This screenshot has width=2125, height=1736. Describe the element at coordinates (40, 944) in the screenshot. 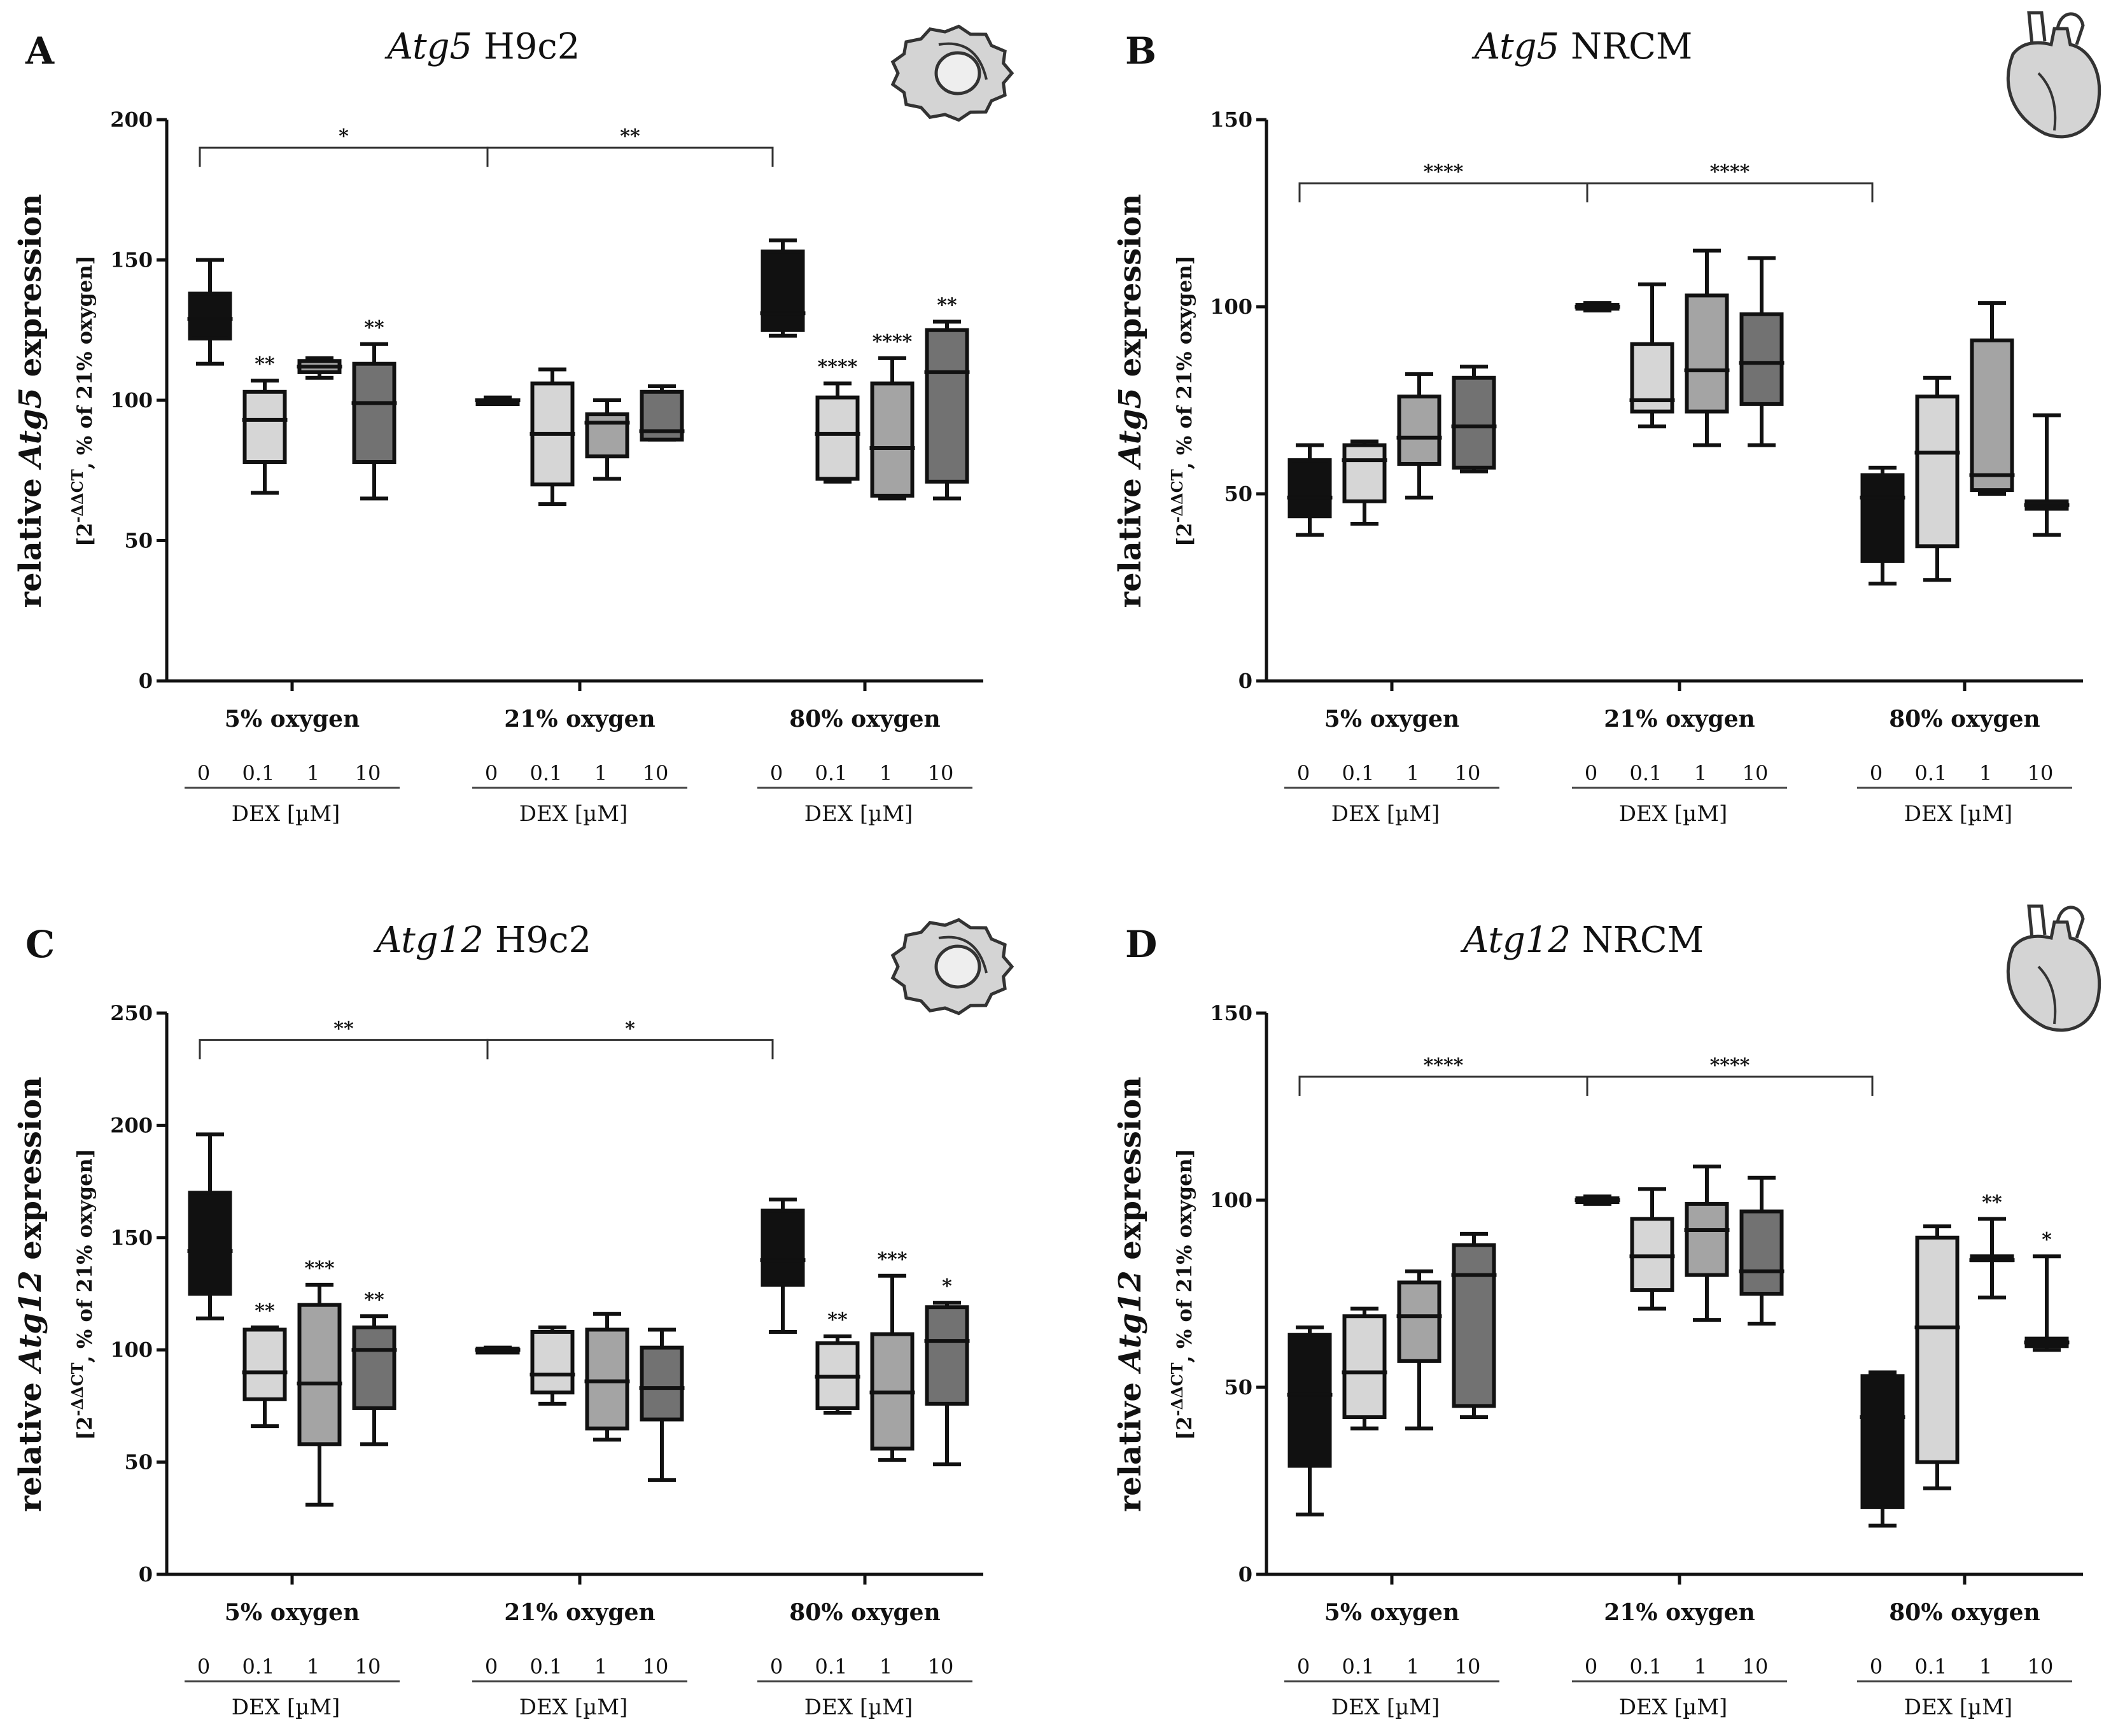

I see `panel-letter: C` at that location.